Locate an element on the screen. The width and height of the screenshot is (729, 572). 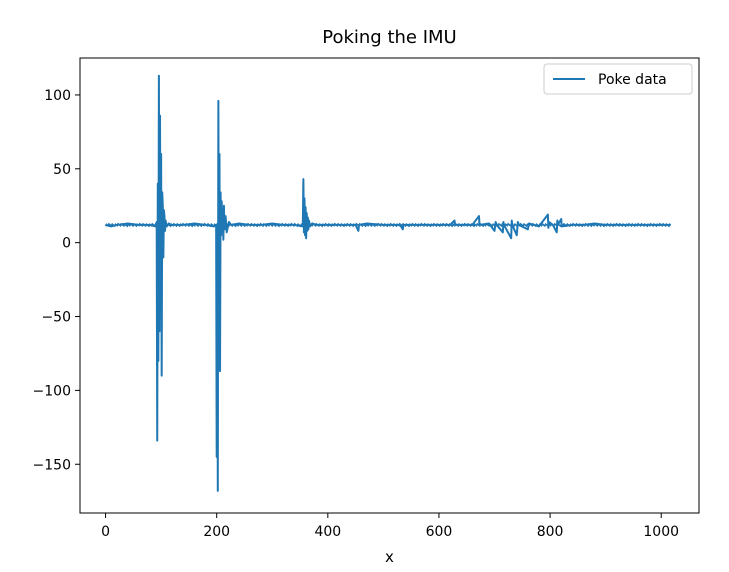
x-tick-label: 400 is located at coordinates (327, 532).